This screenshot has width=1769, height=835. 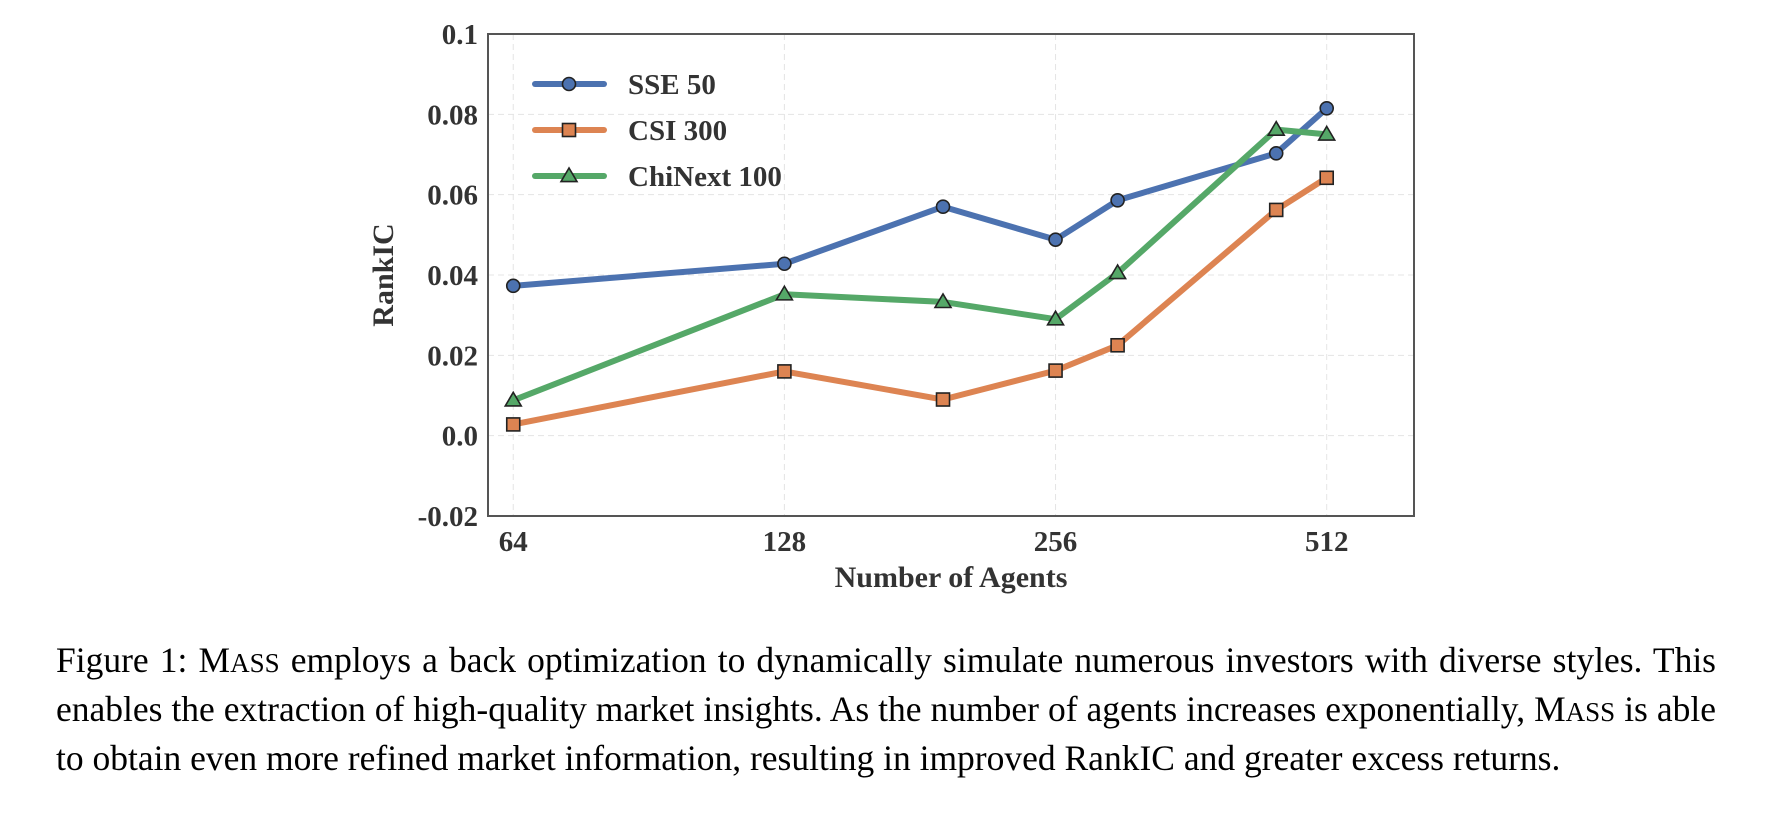 What do you see at coordinates (924, 542) in the screenshot?
I see `x-tick-labels: 64 128 256 512` at bounding box center [924, 542].